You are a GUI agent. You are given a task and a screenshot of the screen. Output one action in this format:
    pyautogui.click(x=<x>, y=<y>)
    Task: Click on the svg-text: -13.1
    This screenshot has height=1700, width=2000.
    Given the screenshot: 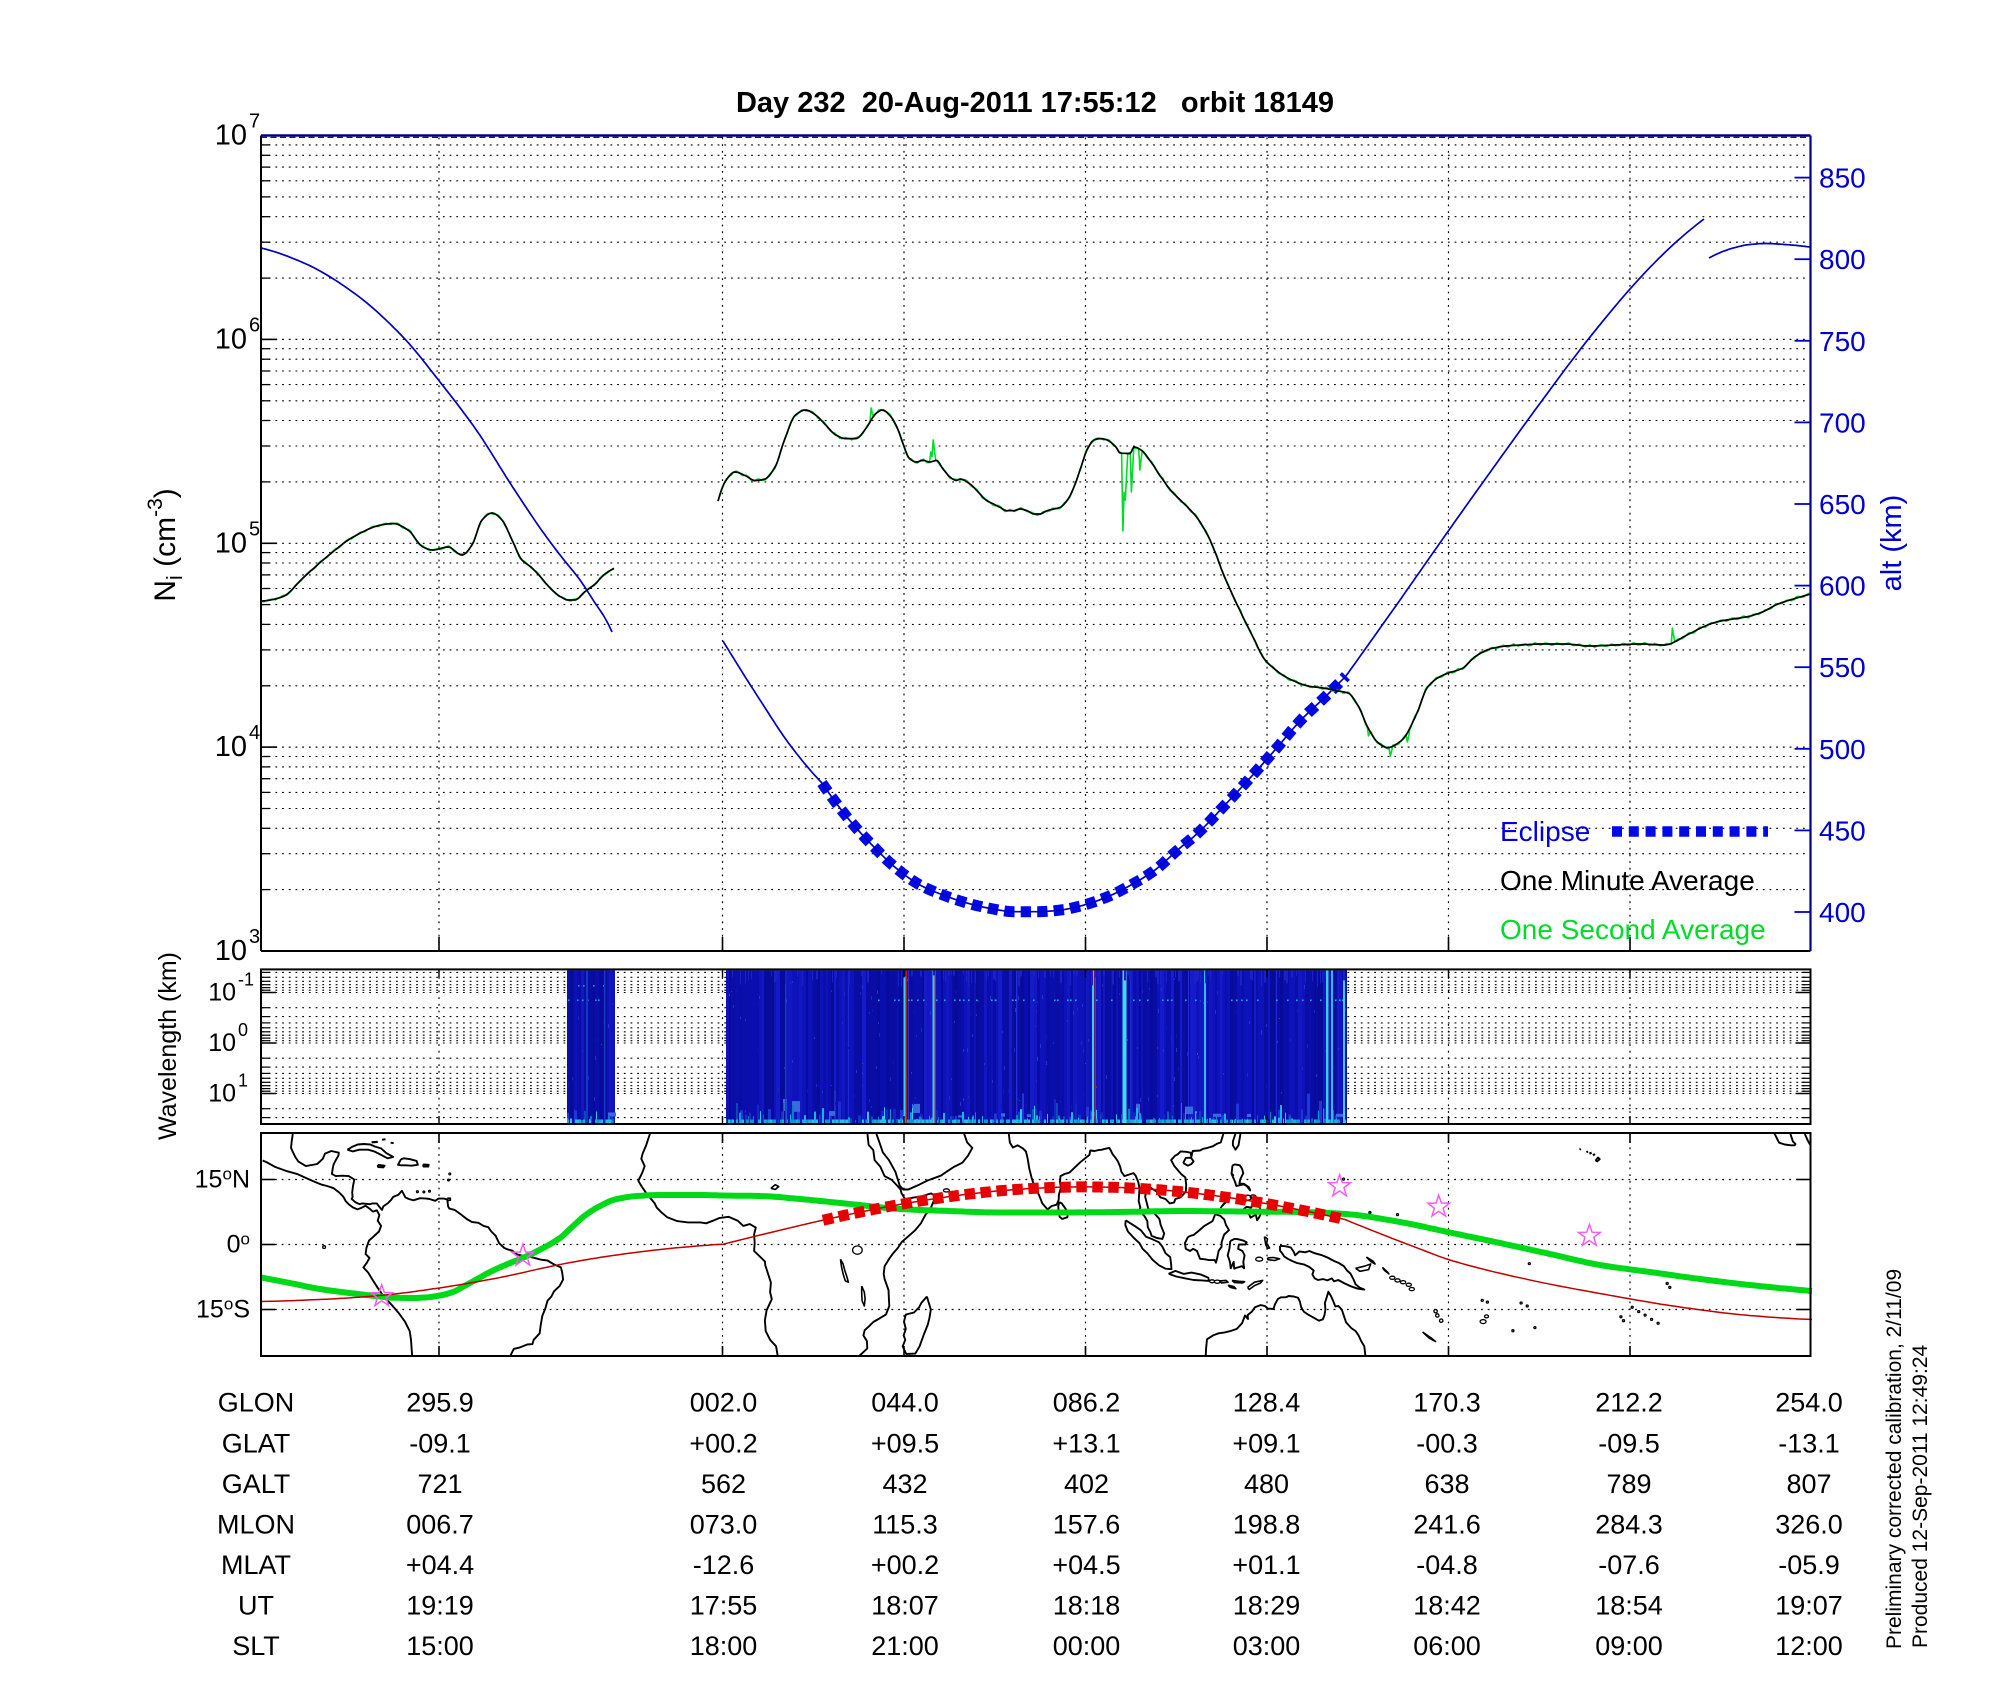 What is the action you would take?
    pyautogui.click(x=1809, y=1443)
    